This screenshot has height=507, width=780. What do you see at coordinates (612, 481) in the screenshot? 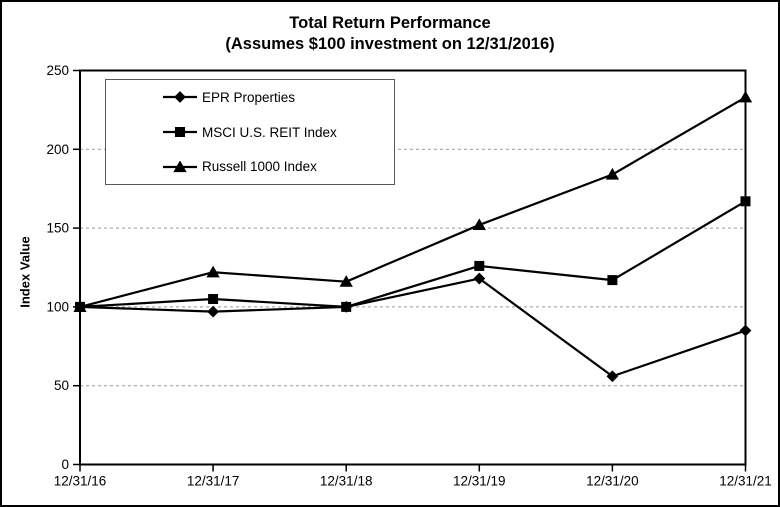
I see `x-tick-label: 12/31/20` at bounding box center [612, 481].